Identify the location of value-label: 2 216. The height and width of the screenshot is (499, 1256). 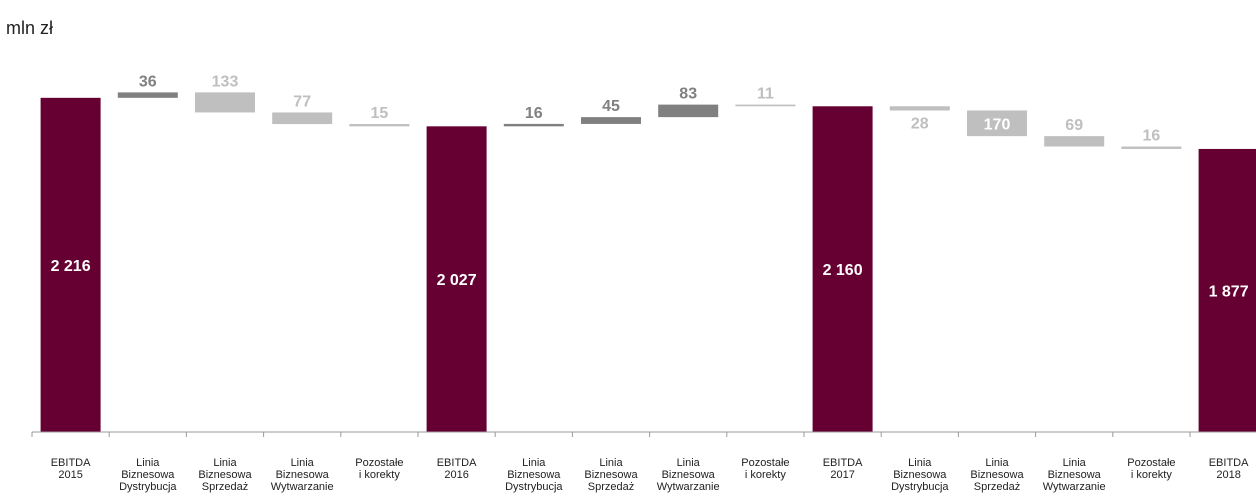
(71, 266).